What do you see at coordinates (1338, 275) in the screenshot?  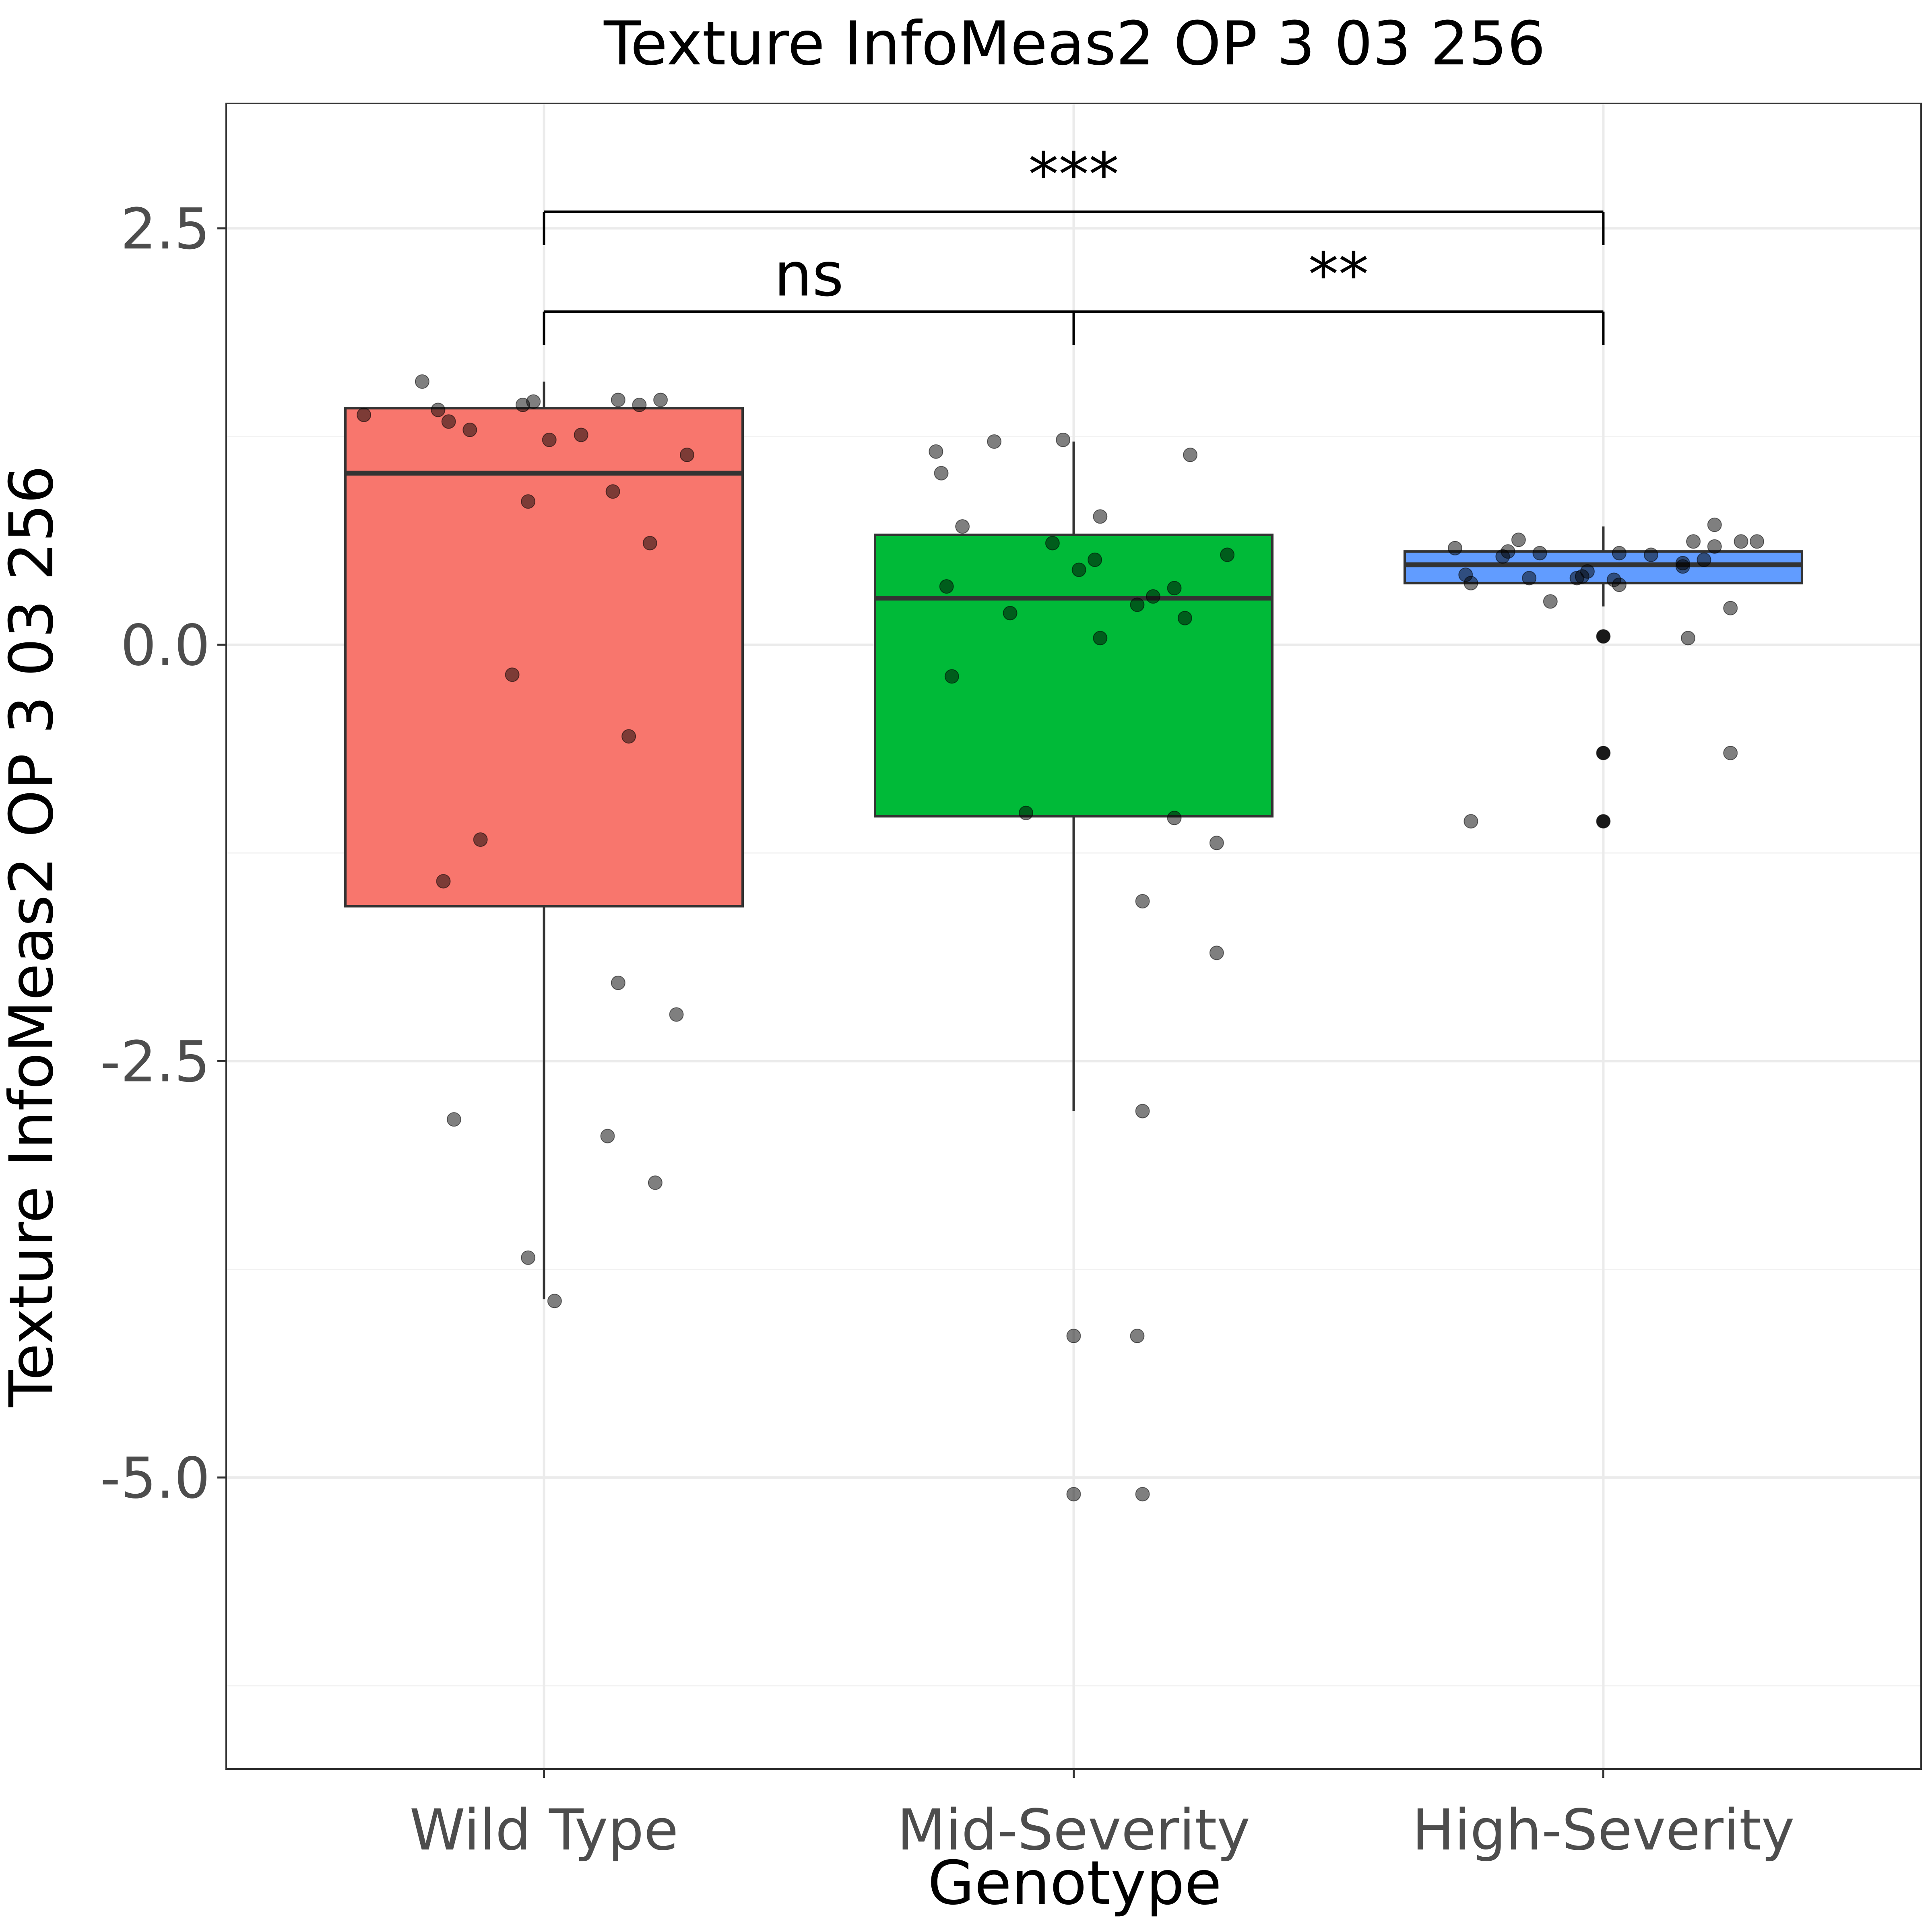 I see `significance-label: **` at bounding box center [1338, 275].